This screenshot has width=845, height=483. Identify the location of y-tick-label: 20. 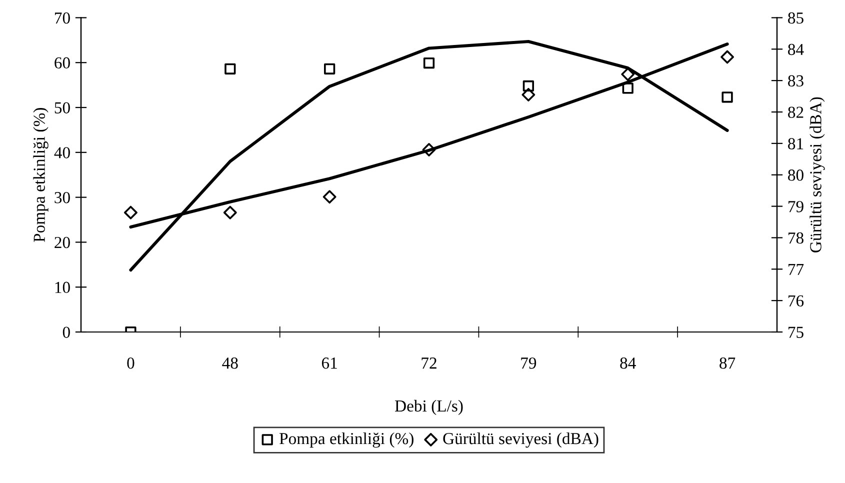
(62, 242).